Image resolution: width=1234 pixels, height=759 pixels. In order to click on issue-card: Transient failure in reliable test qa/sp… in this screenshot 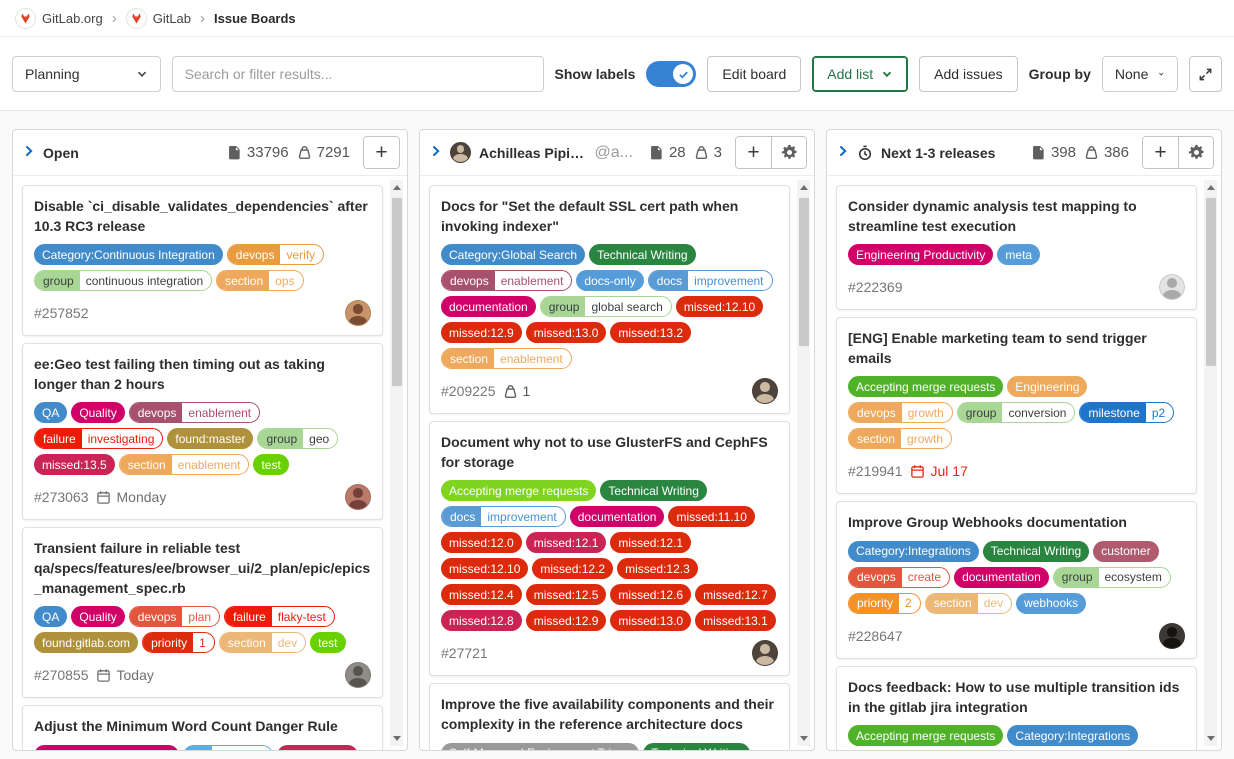, I will do `click(202, 613)`.